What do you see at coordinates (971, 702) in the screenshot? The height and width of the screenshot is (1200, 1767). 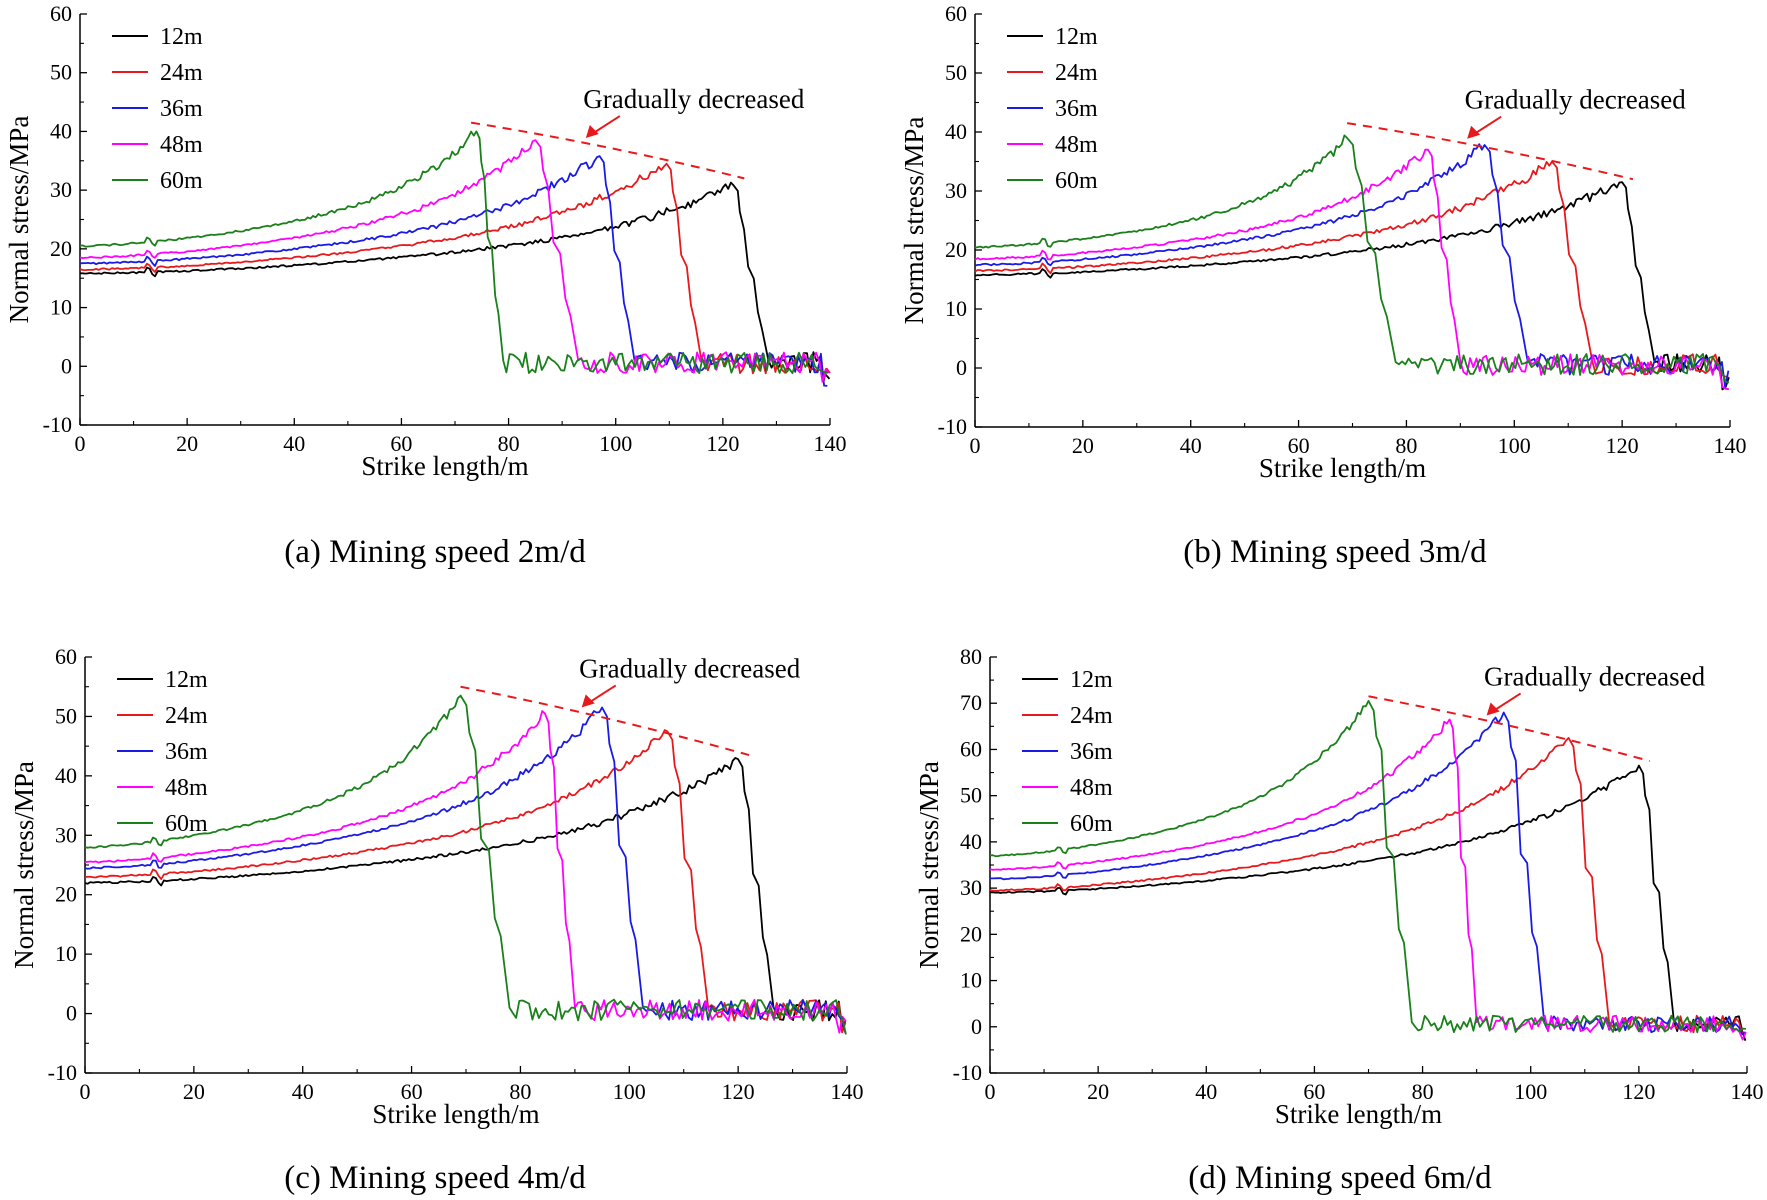 I see `y-tick-label: 70` at bounding box center [971, 702].